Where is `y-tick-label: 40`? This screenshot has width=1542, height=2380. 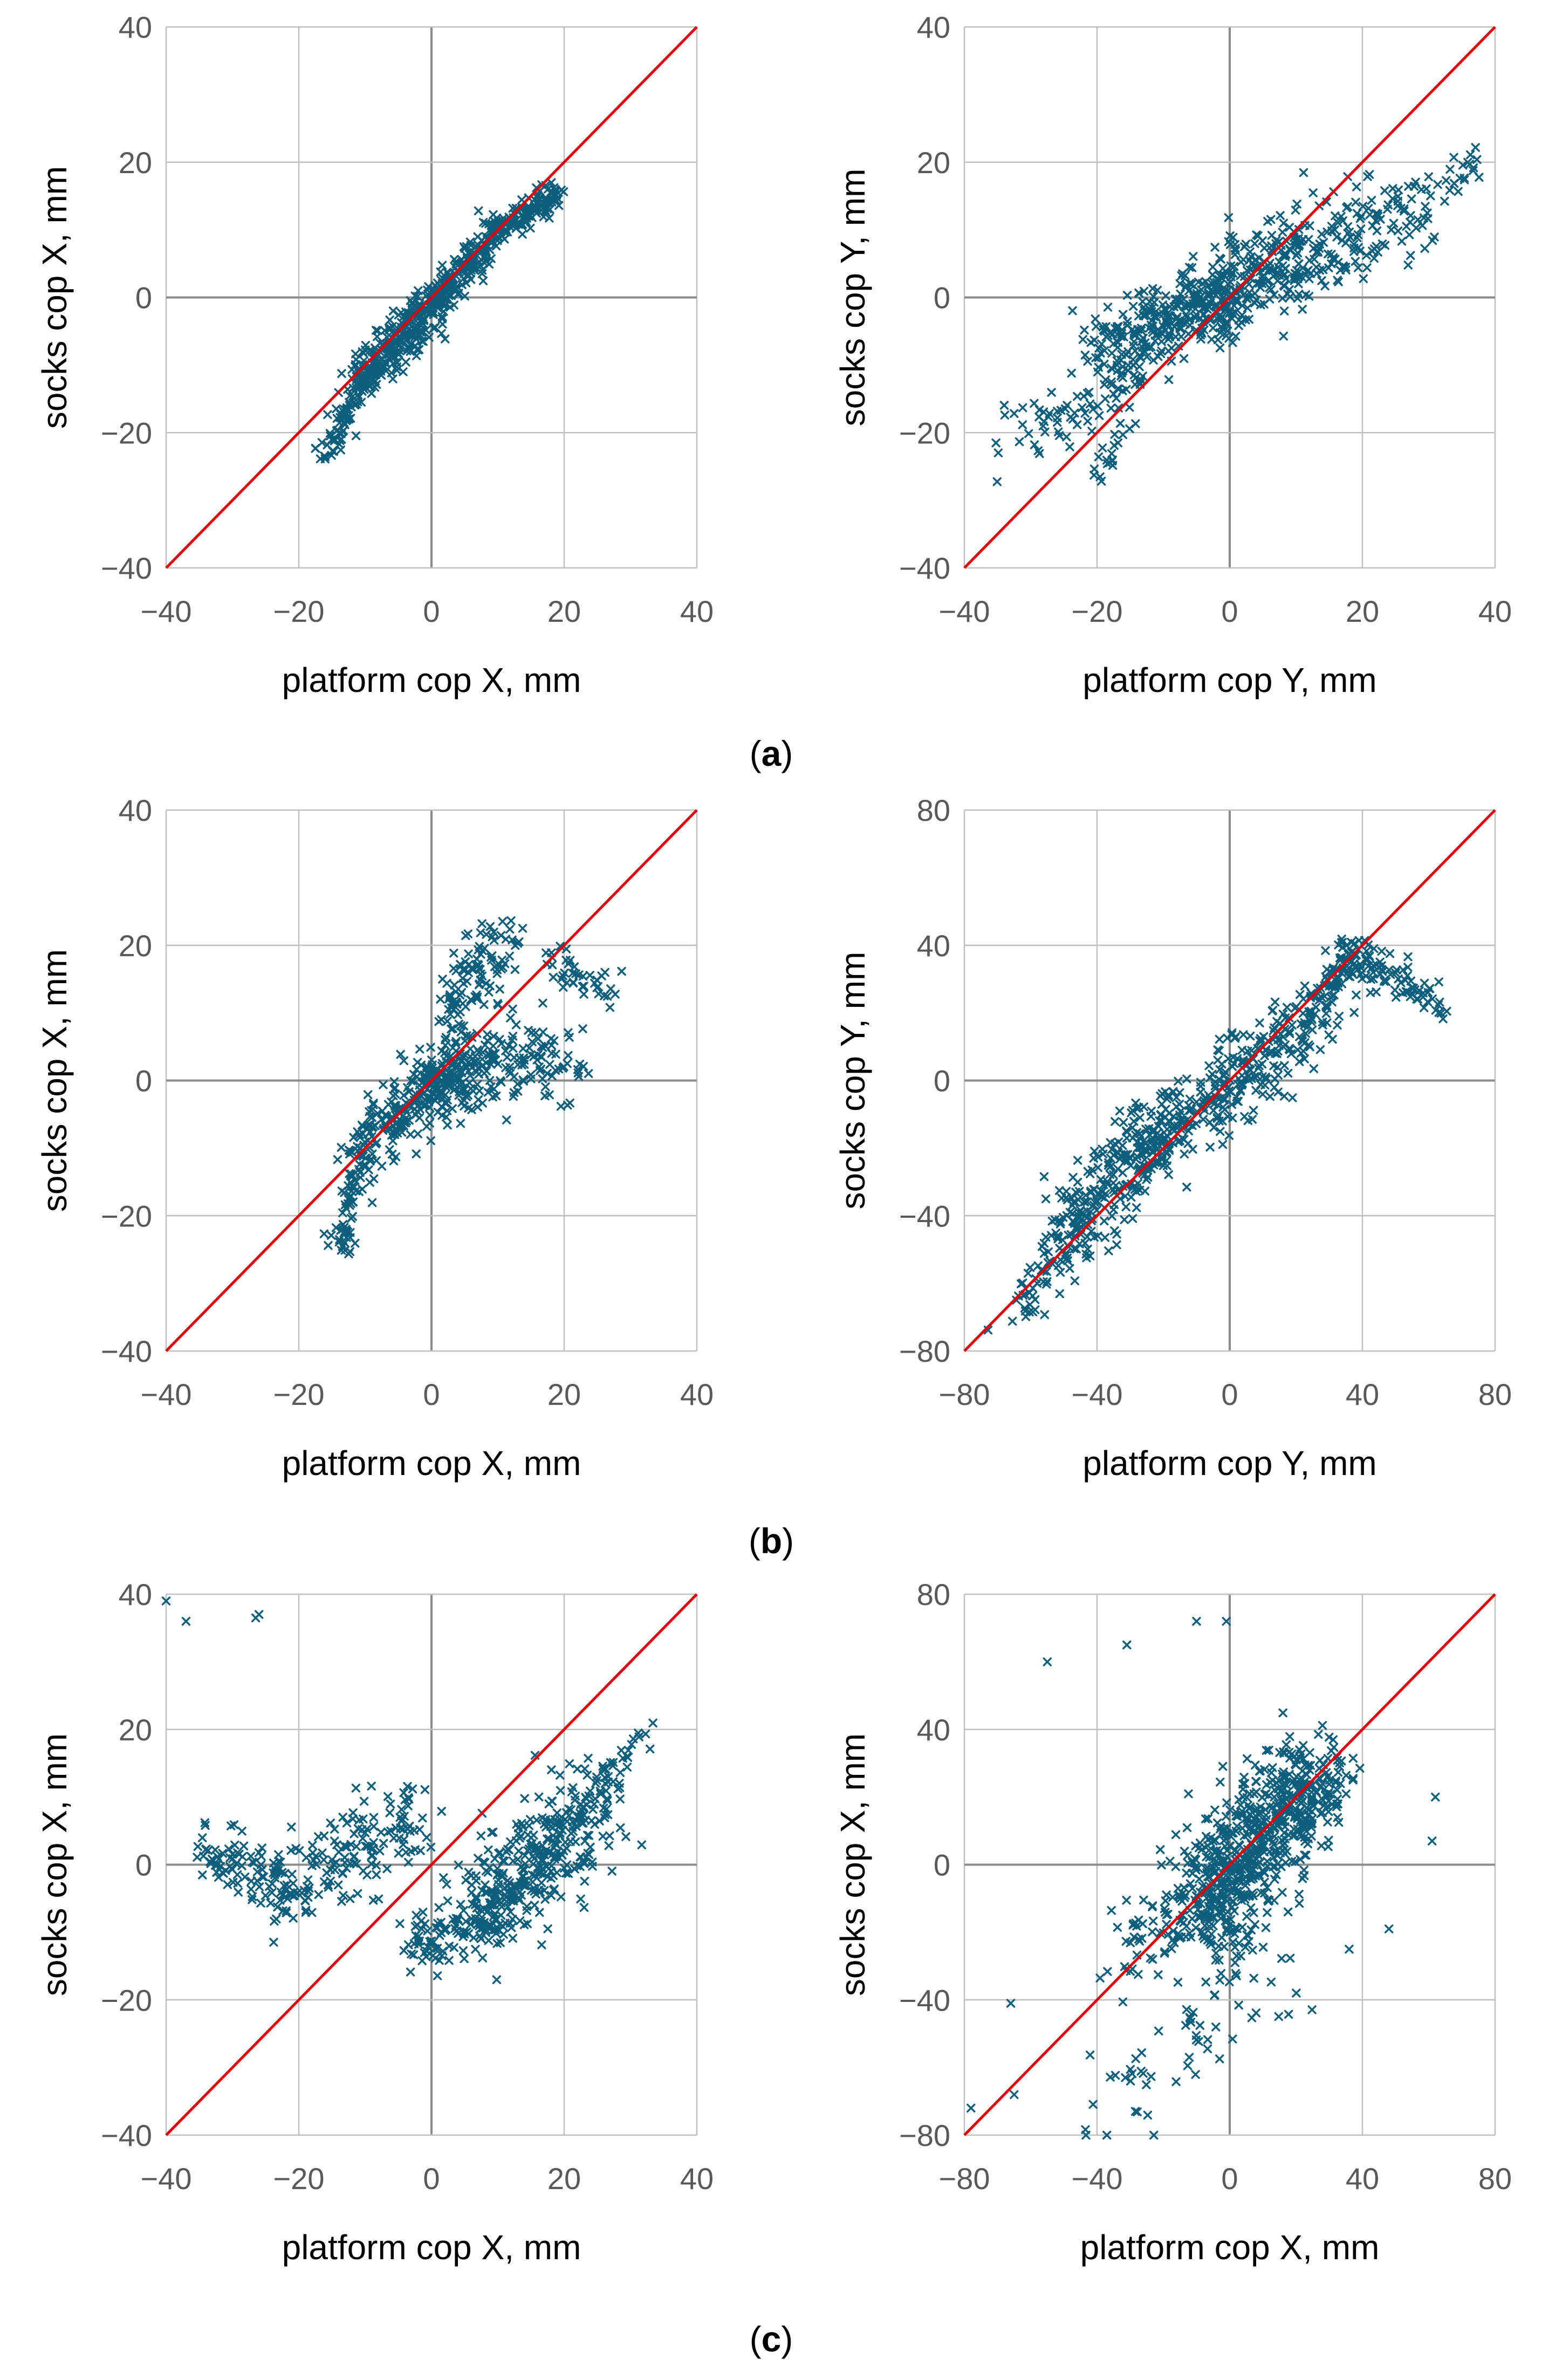
y-tick-label: 40 is located at coordinates (934, 27).